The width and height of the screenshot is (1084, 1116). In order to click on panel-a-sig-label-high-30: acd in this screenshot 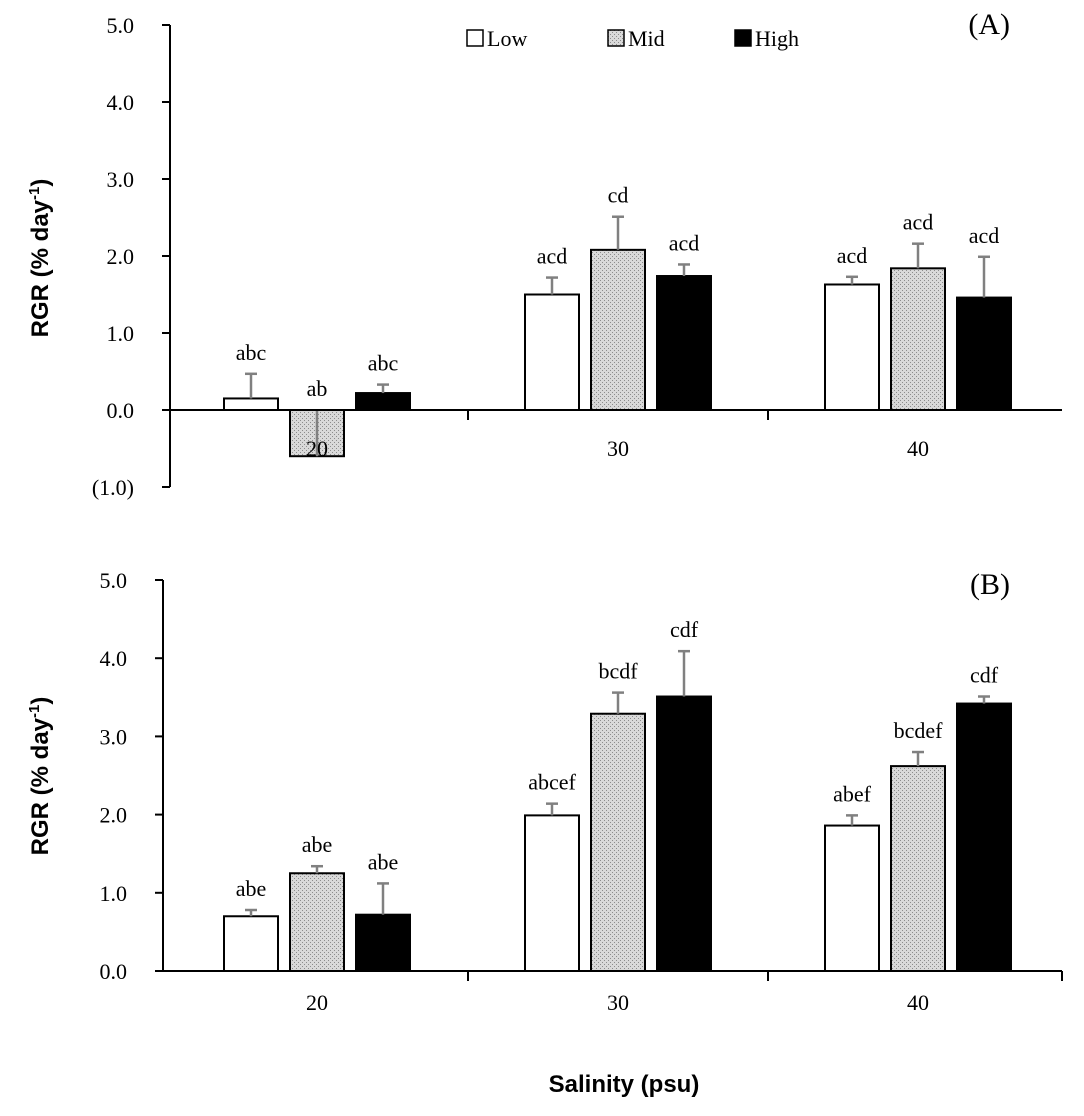, I will do `click(684, 242)`.